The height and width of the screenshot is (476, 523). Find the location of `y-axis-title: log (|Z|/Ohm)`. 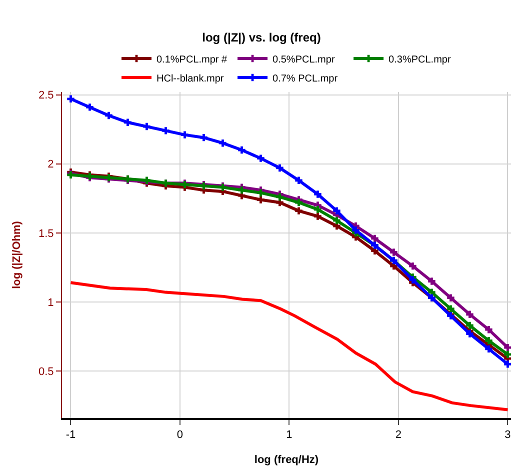

y-axis-title: log (|Z|/Ohm) is located at coordinates (17, 254).